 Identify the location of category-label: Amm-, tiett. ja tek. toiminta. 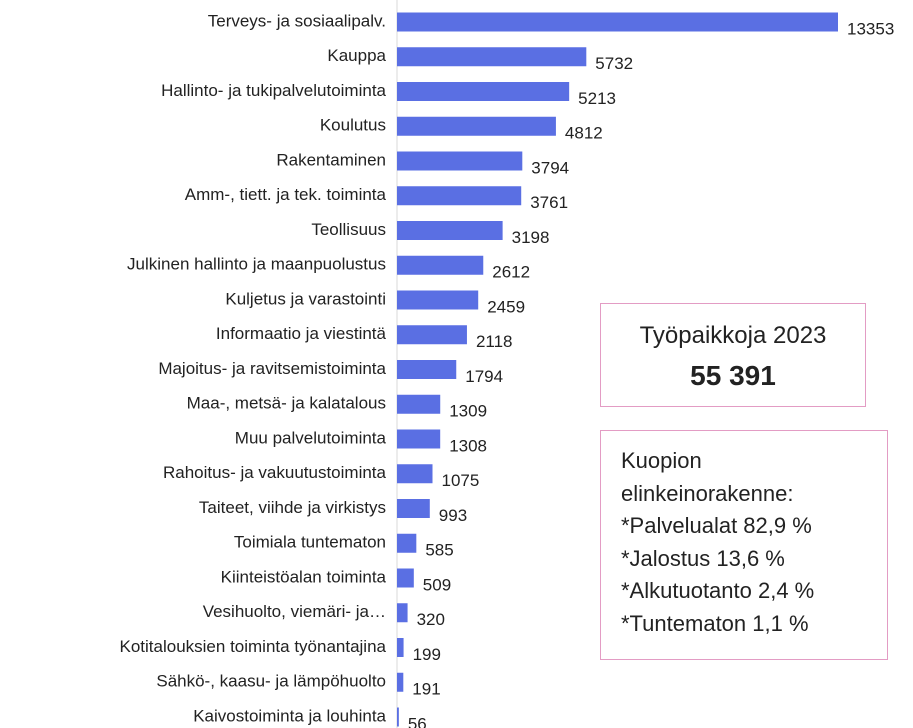
(286, 194).